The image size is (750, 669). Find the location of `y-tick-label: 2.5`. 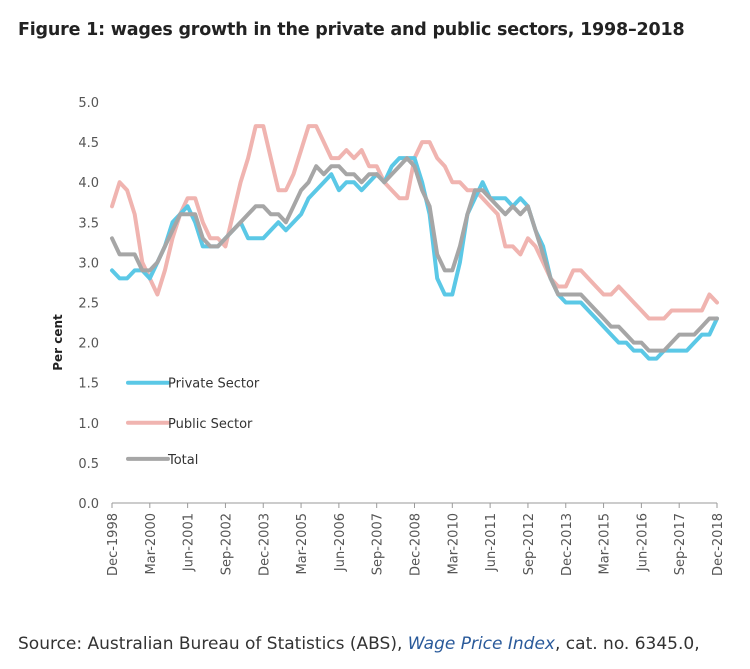

y-tick-label: 2.5 is located at coordinates (88, 304).